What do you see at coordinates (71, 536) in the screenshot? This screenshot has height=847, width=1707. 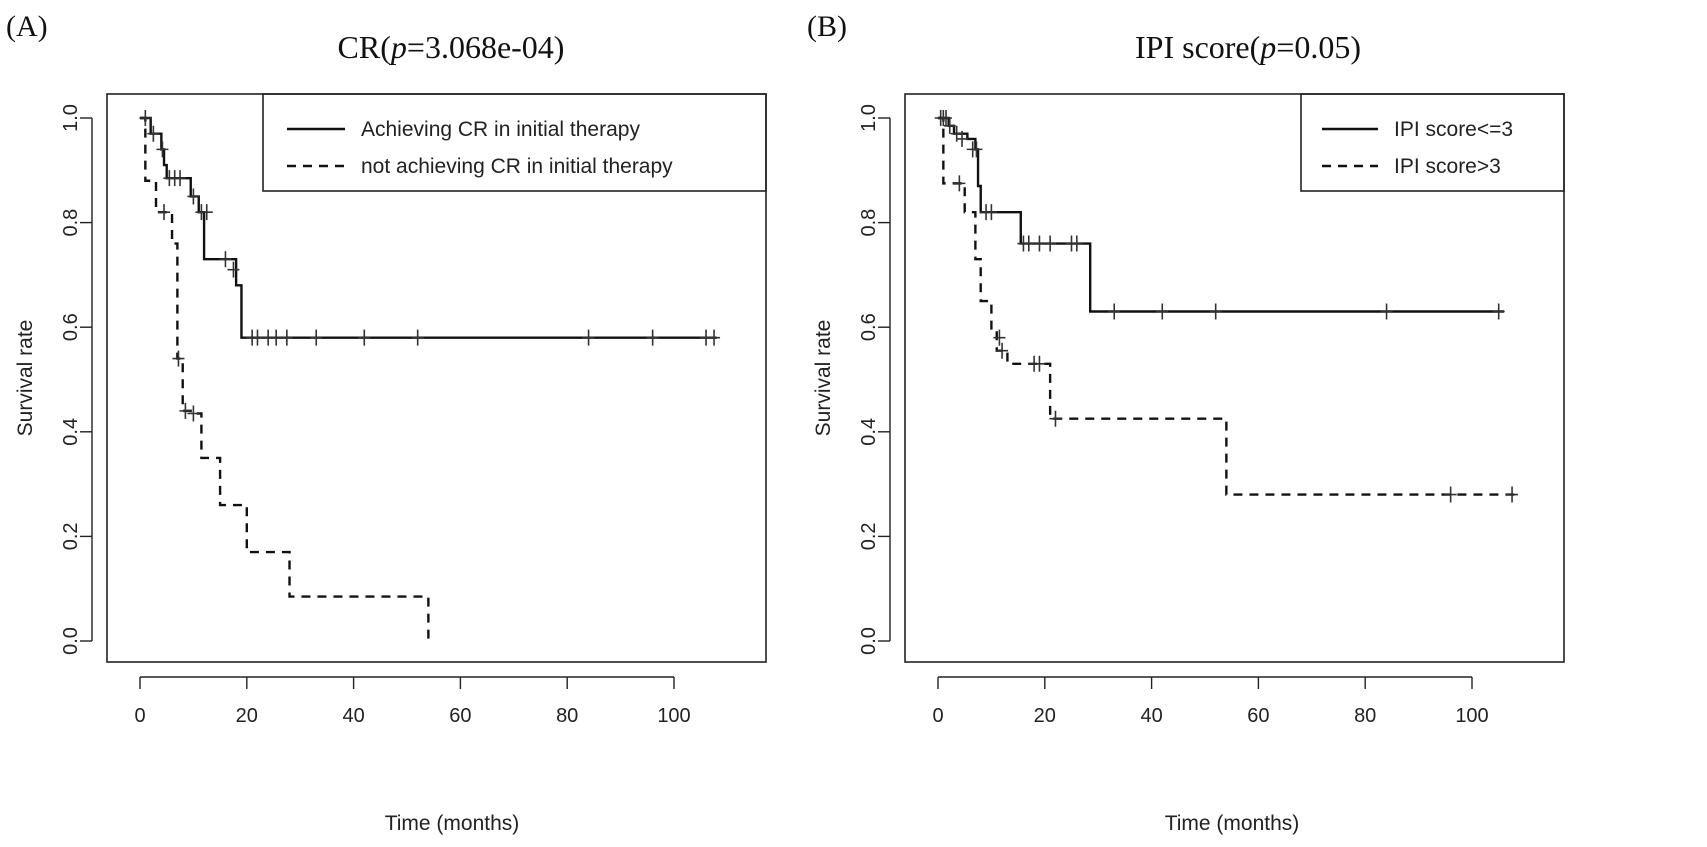 I see `panel-a-y-tick-label: 0.2` at bounding box center [71, 536].